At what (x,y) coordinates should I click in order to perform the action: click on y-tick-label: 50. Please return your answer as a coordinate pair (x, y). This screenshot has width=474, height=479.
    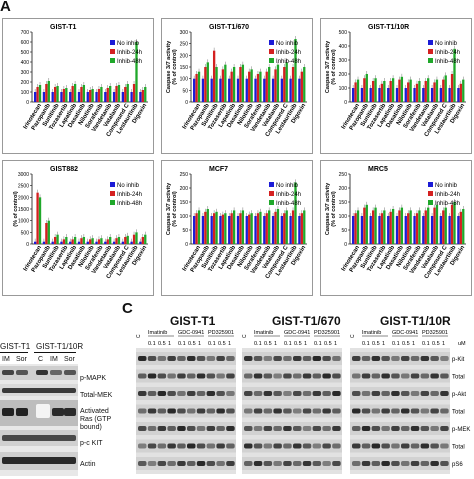
    Looking at the image, I should click on (185, 91).